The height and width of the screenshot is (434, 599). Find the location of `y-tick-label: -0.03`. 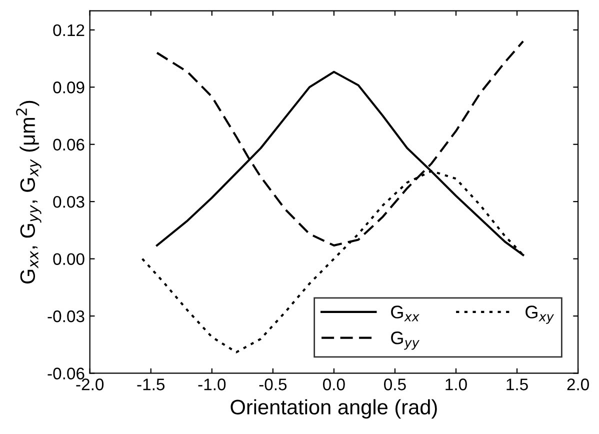

y-tick-label: -0.03 is located at coordinates (66, 316).